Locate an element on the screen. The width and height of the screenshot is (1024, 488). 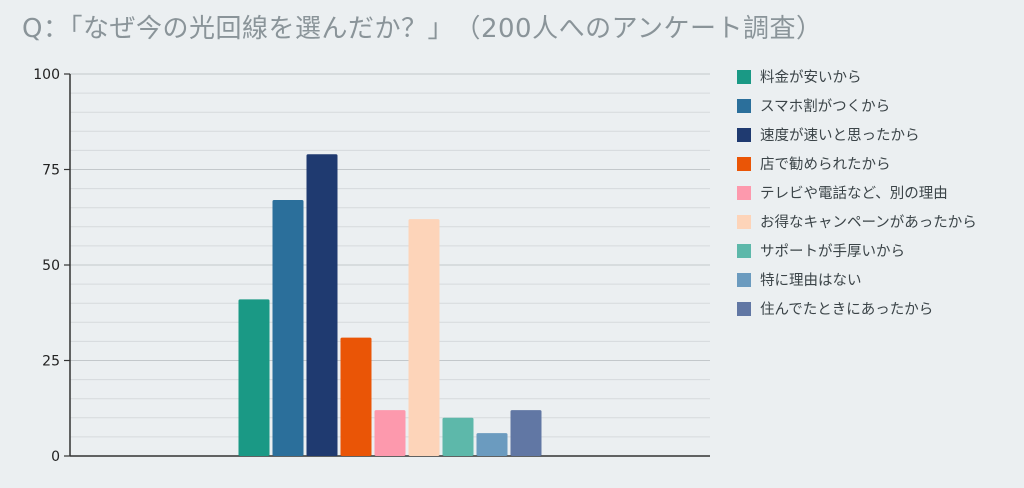
legend-item: 特に理由はない is located at coordinates (857, 279).